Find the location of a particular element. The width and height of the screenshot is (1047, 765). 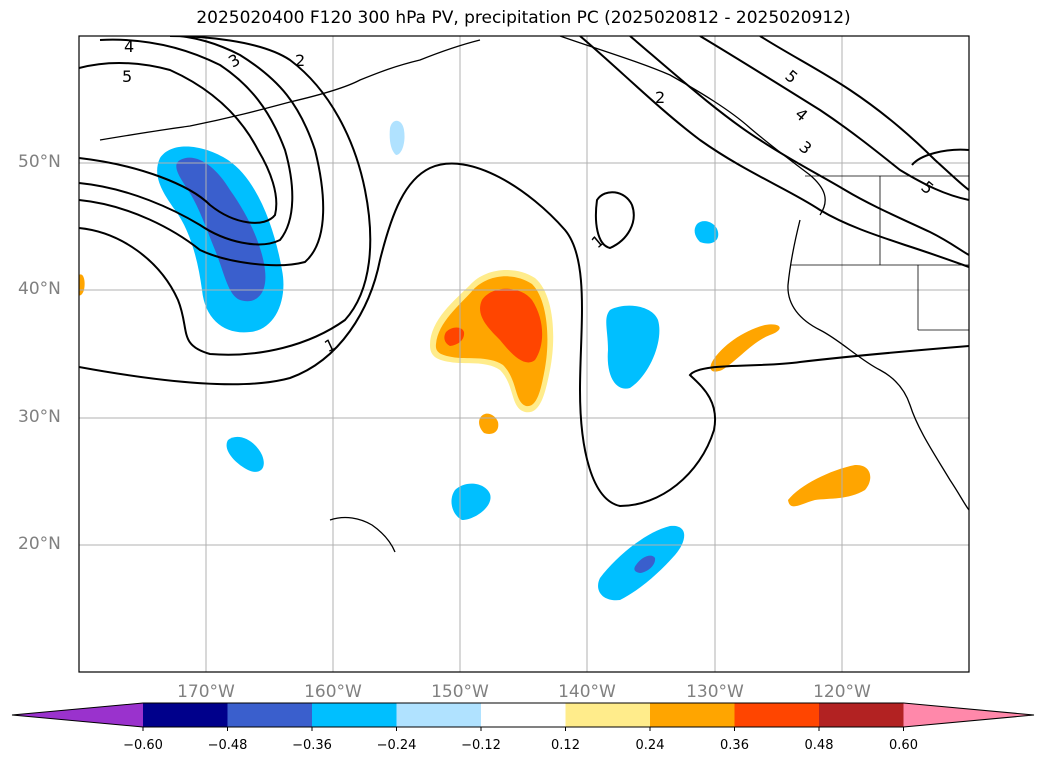

lon-label-120w: 120°W is located at coordinates (842, 692).